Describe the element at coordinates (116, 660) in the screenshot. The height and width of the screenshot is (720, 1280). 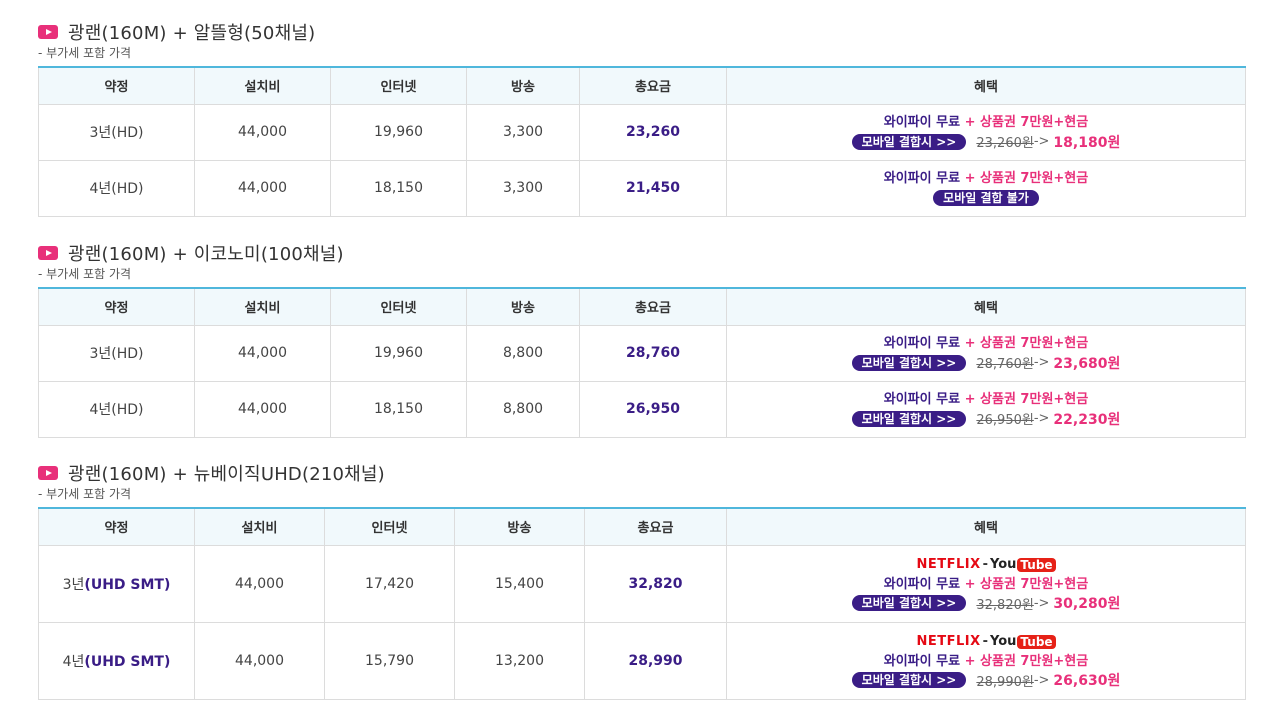
I see `cell-term: 4년(UHD SMT)` at that location.